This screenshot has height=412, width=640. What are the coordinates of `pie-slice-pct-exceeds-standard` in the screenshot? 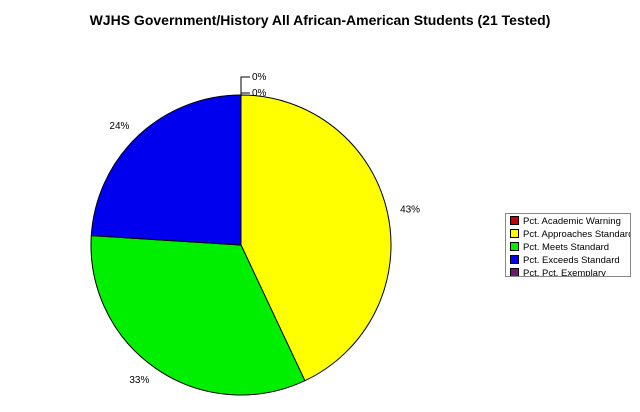 It's located at (166, 170).